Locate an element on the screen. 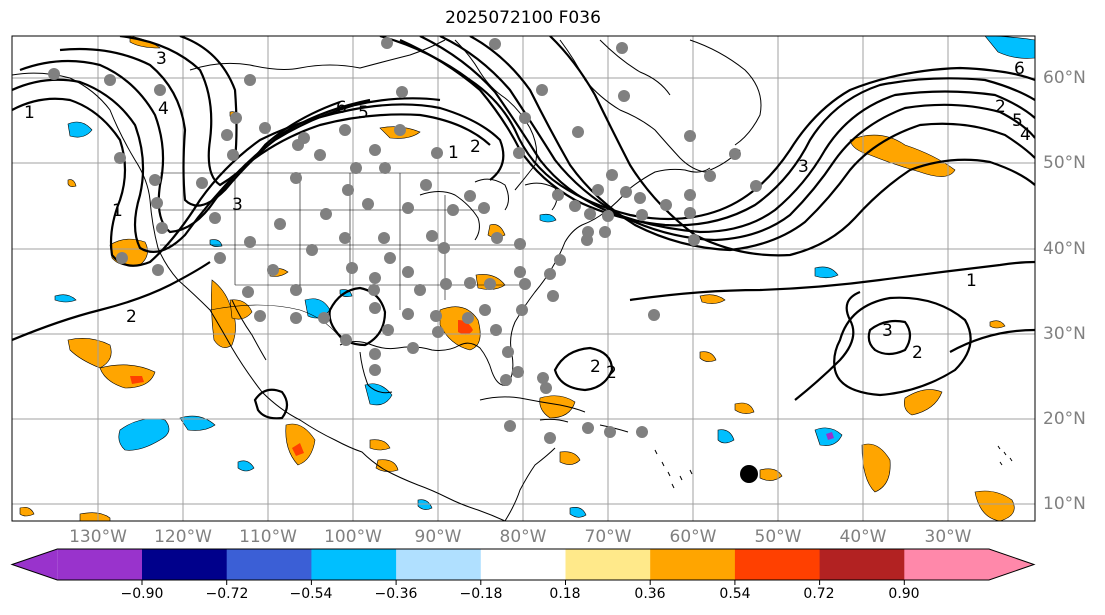 Image resolution: width=1105 pixels, height=615 pixels. colorbar-tick-label: −0.54 is located at coordinates (311, 594).